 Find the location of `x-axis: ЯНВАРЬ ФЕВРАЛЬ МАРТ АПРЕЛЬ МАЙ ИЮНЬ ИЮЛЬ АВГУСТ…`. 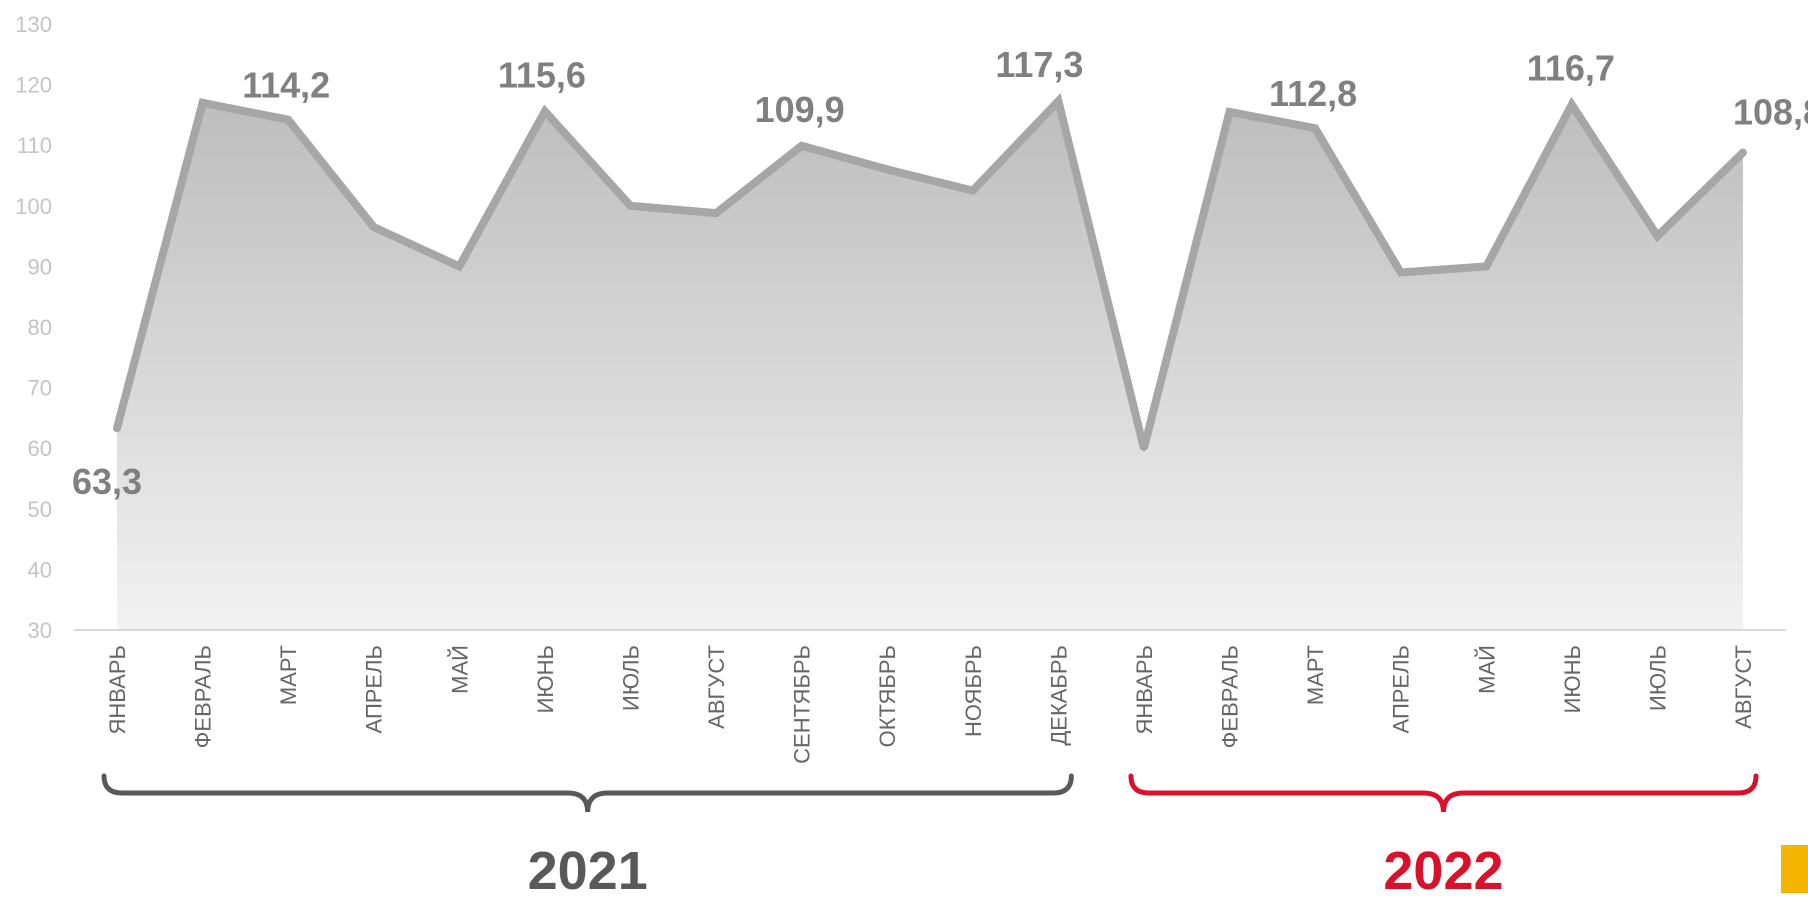

x-axis: ЯНВАРЬ ФЕВРАЛЬ МАРТ АПРЕЛЬ МАЙ ИЮНЬ ИЮЛЬ АВГУСТ… is located at coordinates (930, 704).